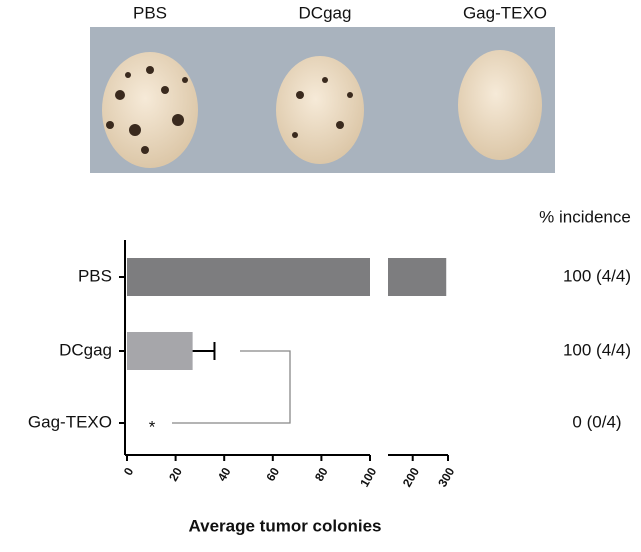 The width and height of the screenshot is (641, 552). Describe the element at coordinates (152, 426) in the screenshot. I see `annotation: *` at that location.